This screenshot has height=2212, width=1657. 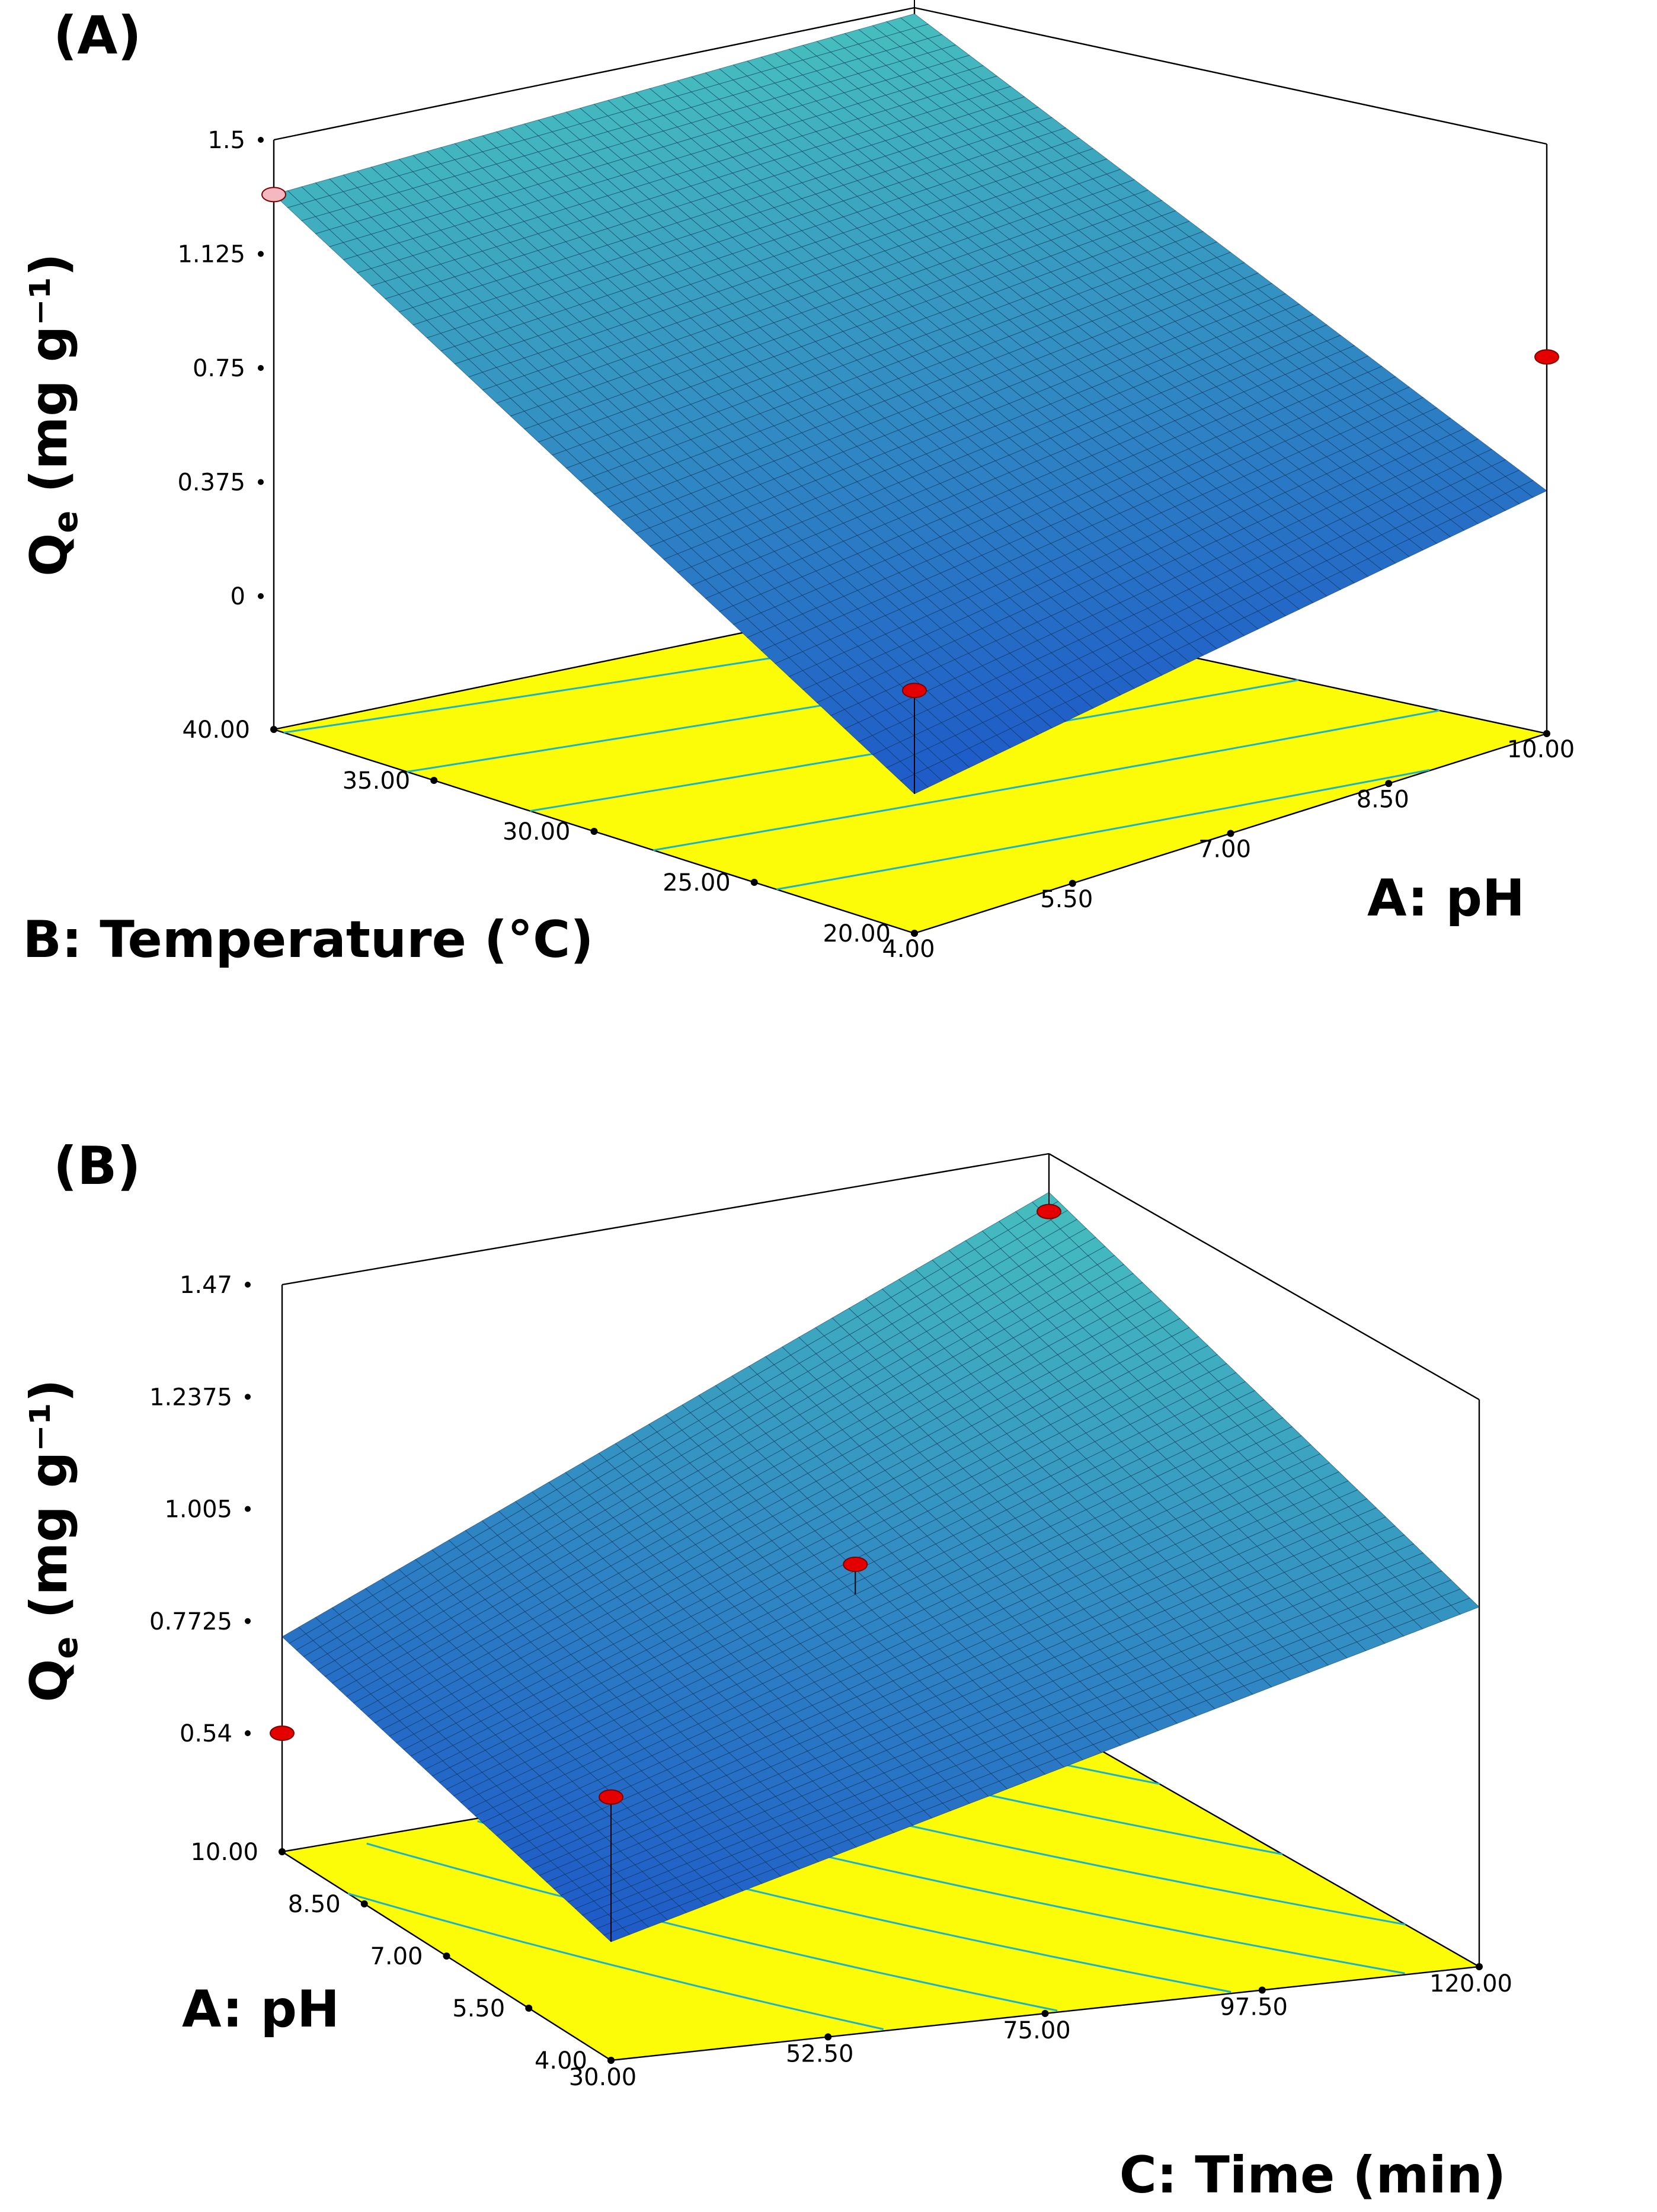 I want to click on z-tick-label: 0.54, so click(x=206, y=1733).